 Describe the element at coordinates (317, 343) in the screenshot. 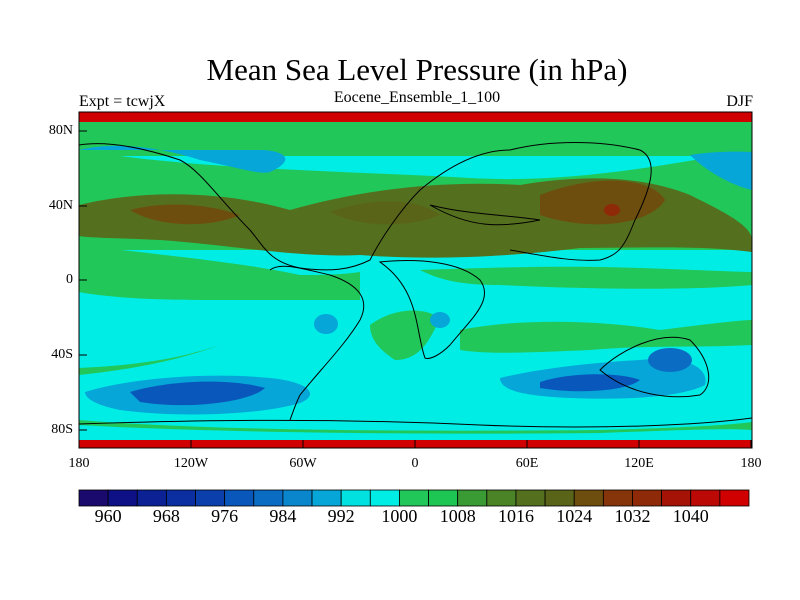

I see `coastline-south-america` at that location.